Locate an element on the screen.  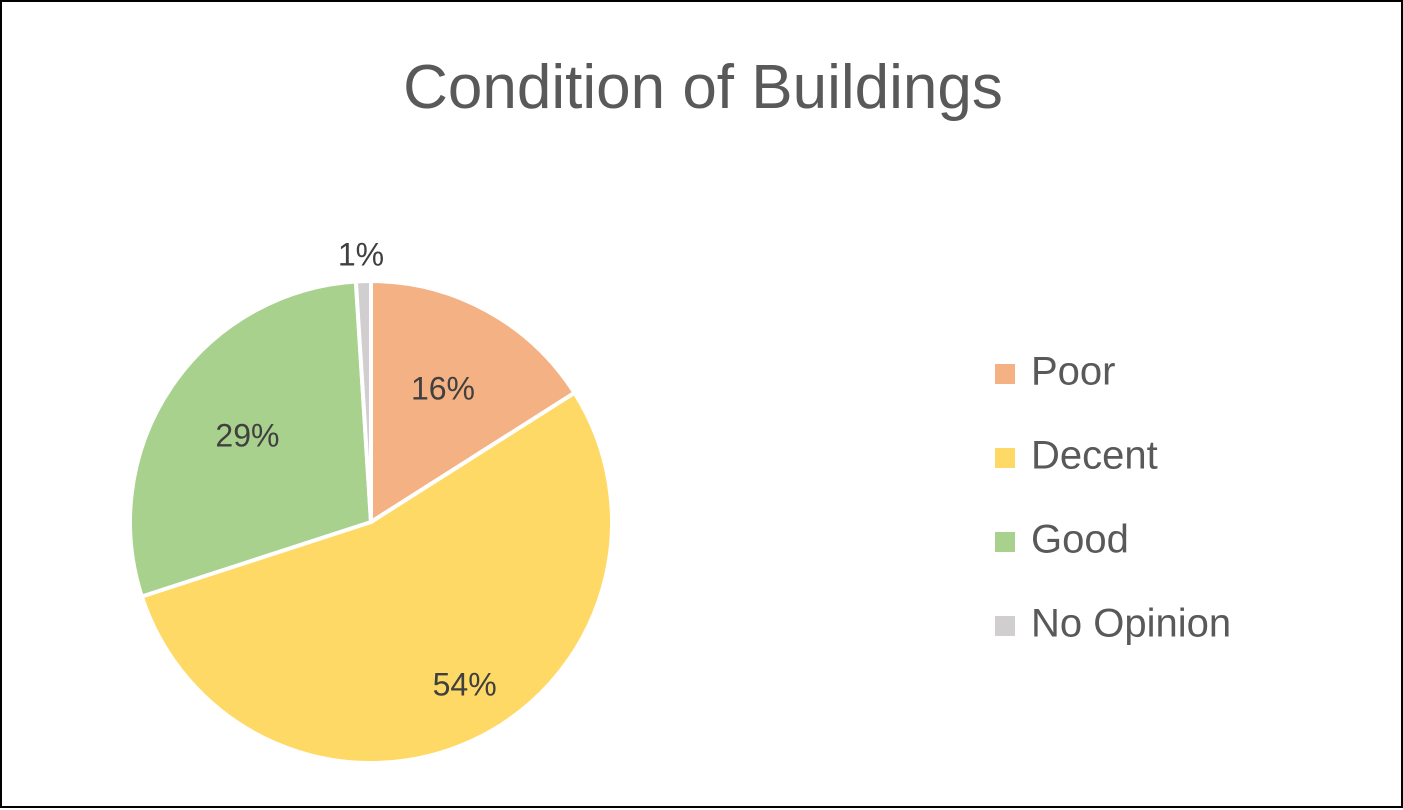
legend-label-poor: Poor is located at coordinates (1073, 372).